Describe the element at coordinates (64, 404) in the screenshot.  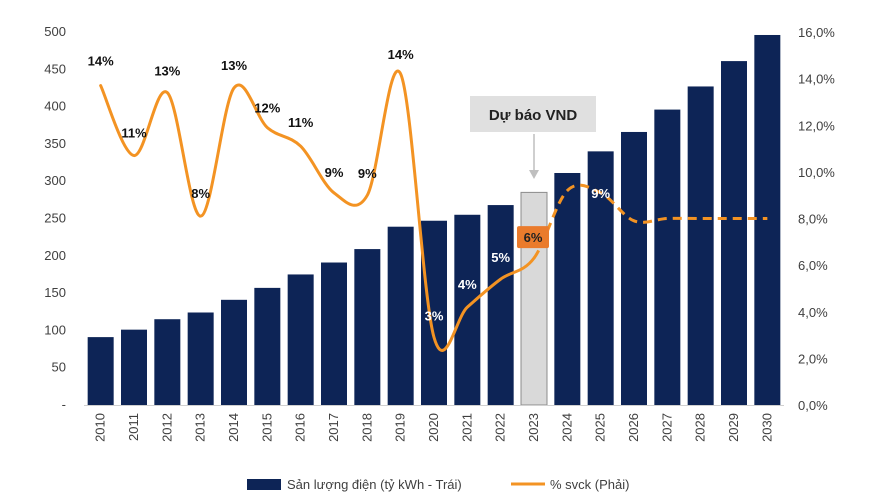
I see `left-tick-label: -` at that location.